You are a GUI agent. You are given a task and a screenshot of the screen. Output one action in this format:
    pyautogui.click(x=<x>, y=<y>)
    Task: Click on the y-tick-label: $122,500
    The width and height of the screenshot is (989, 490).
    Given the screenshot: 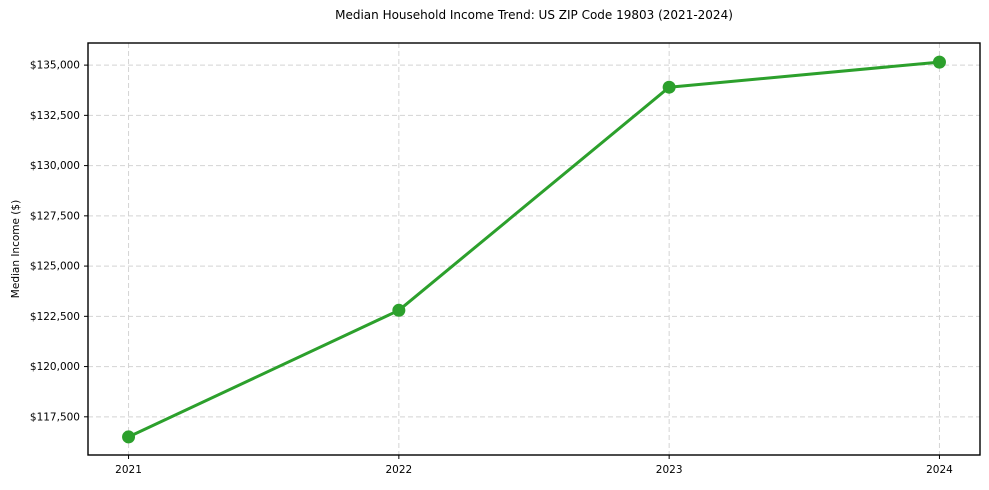 What is the action you would take?
    pyautogui.click(x=55, y=317)
    